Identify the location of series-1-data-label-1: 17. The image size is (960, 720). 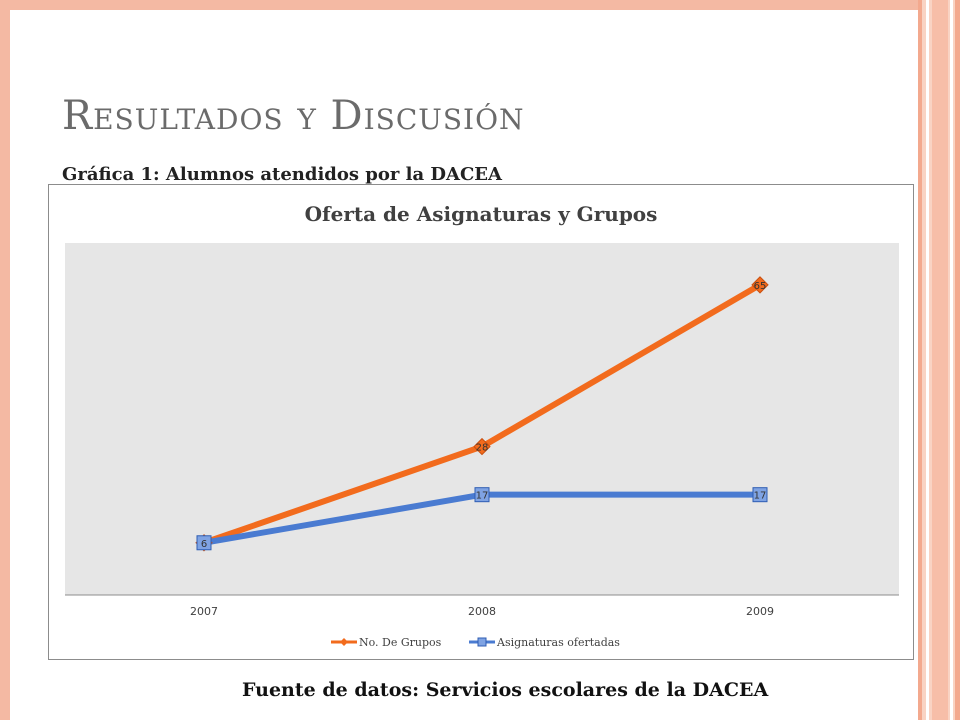
(482, 496).